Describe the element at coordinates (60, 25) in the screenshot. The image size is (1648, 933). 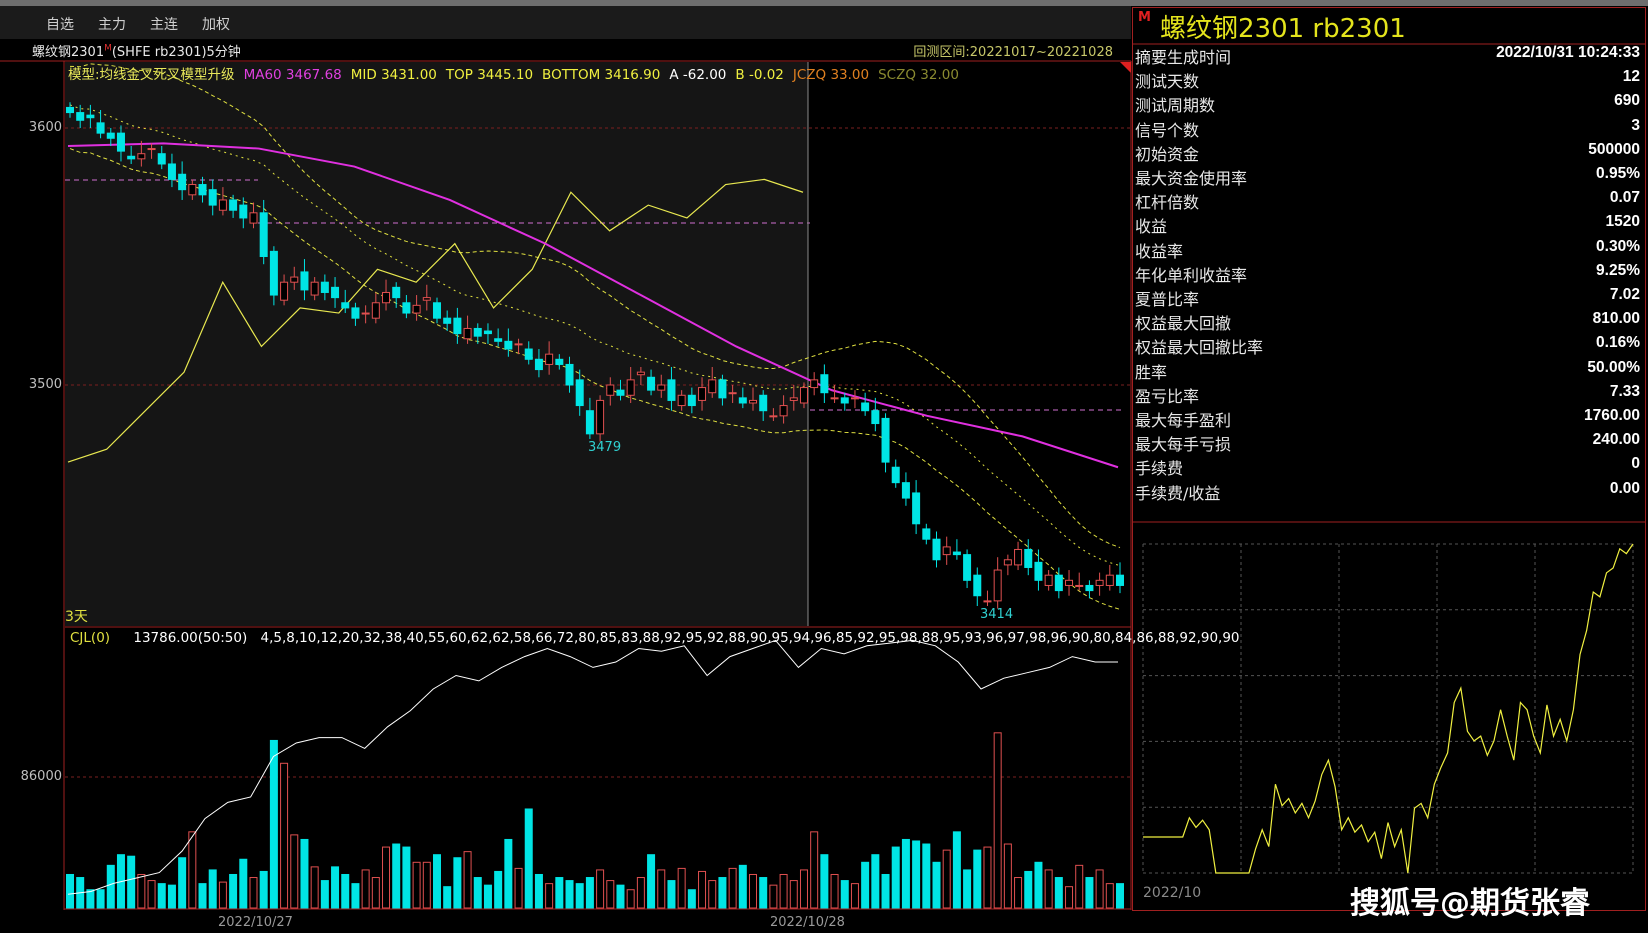
I see `menu-item-watchlist: 自选` at that location.